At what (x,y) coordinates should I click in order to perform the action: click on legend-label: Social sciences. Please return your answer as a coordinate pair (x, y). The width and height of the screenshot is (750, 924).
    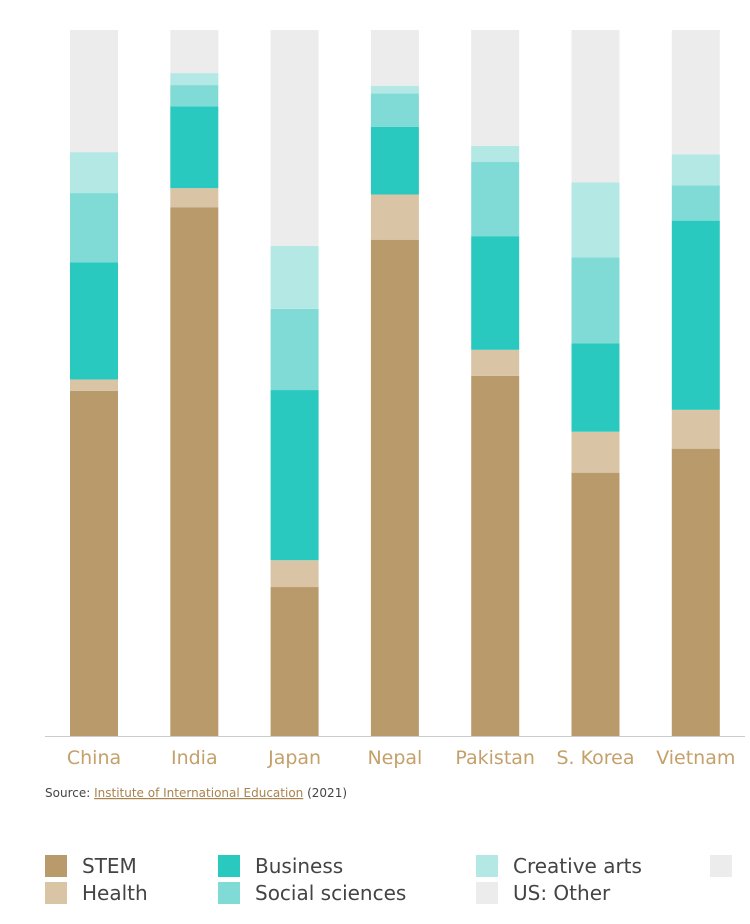
    Looking at the image, I should click on (330, 893).